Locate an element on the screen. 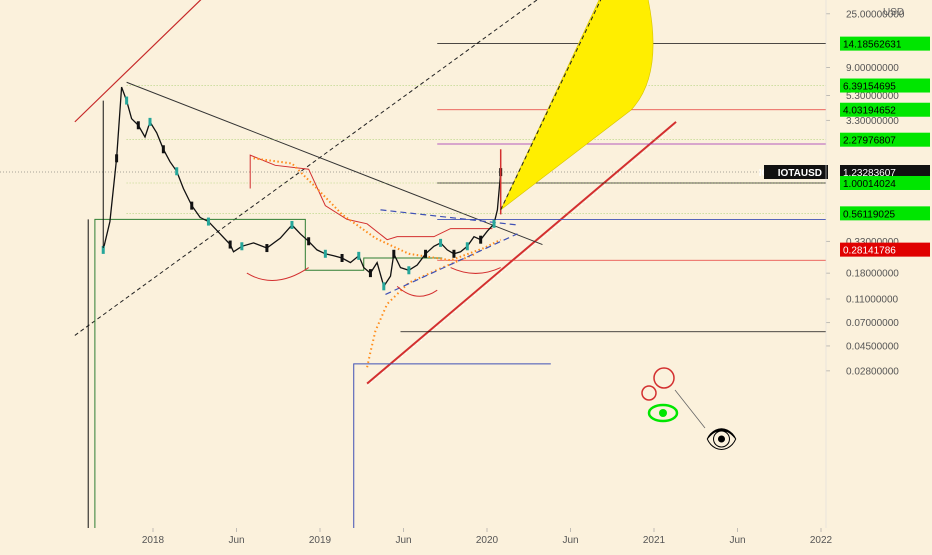 This screenshot has width=932, height=555. red-step-line is located at coordinates (371, 197).